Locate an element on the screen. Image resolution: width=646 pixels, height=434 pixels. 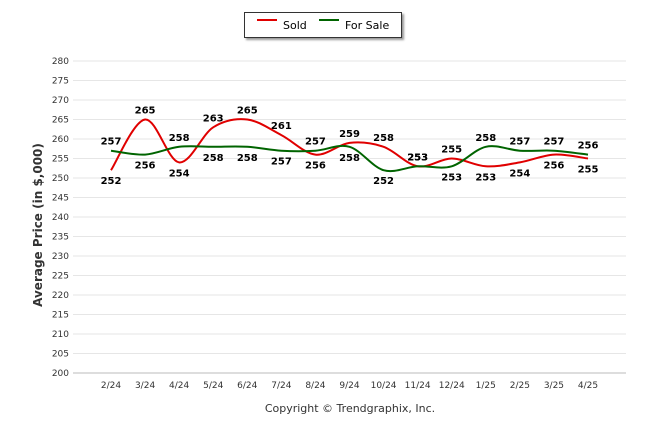
x-tick-label: 8/24 is located at coordinates (315, 386).